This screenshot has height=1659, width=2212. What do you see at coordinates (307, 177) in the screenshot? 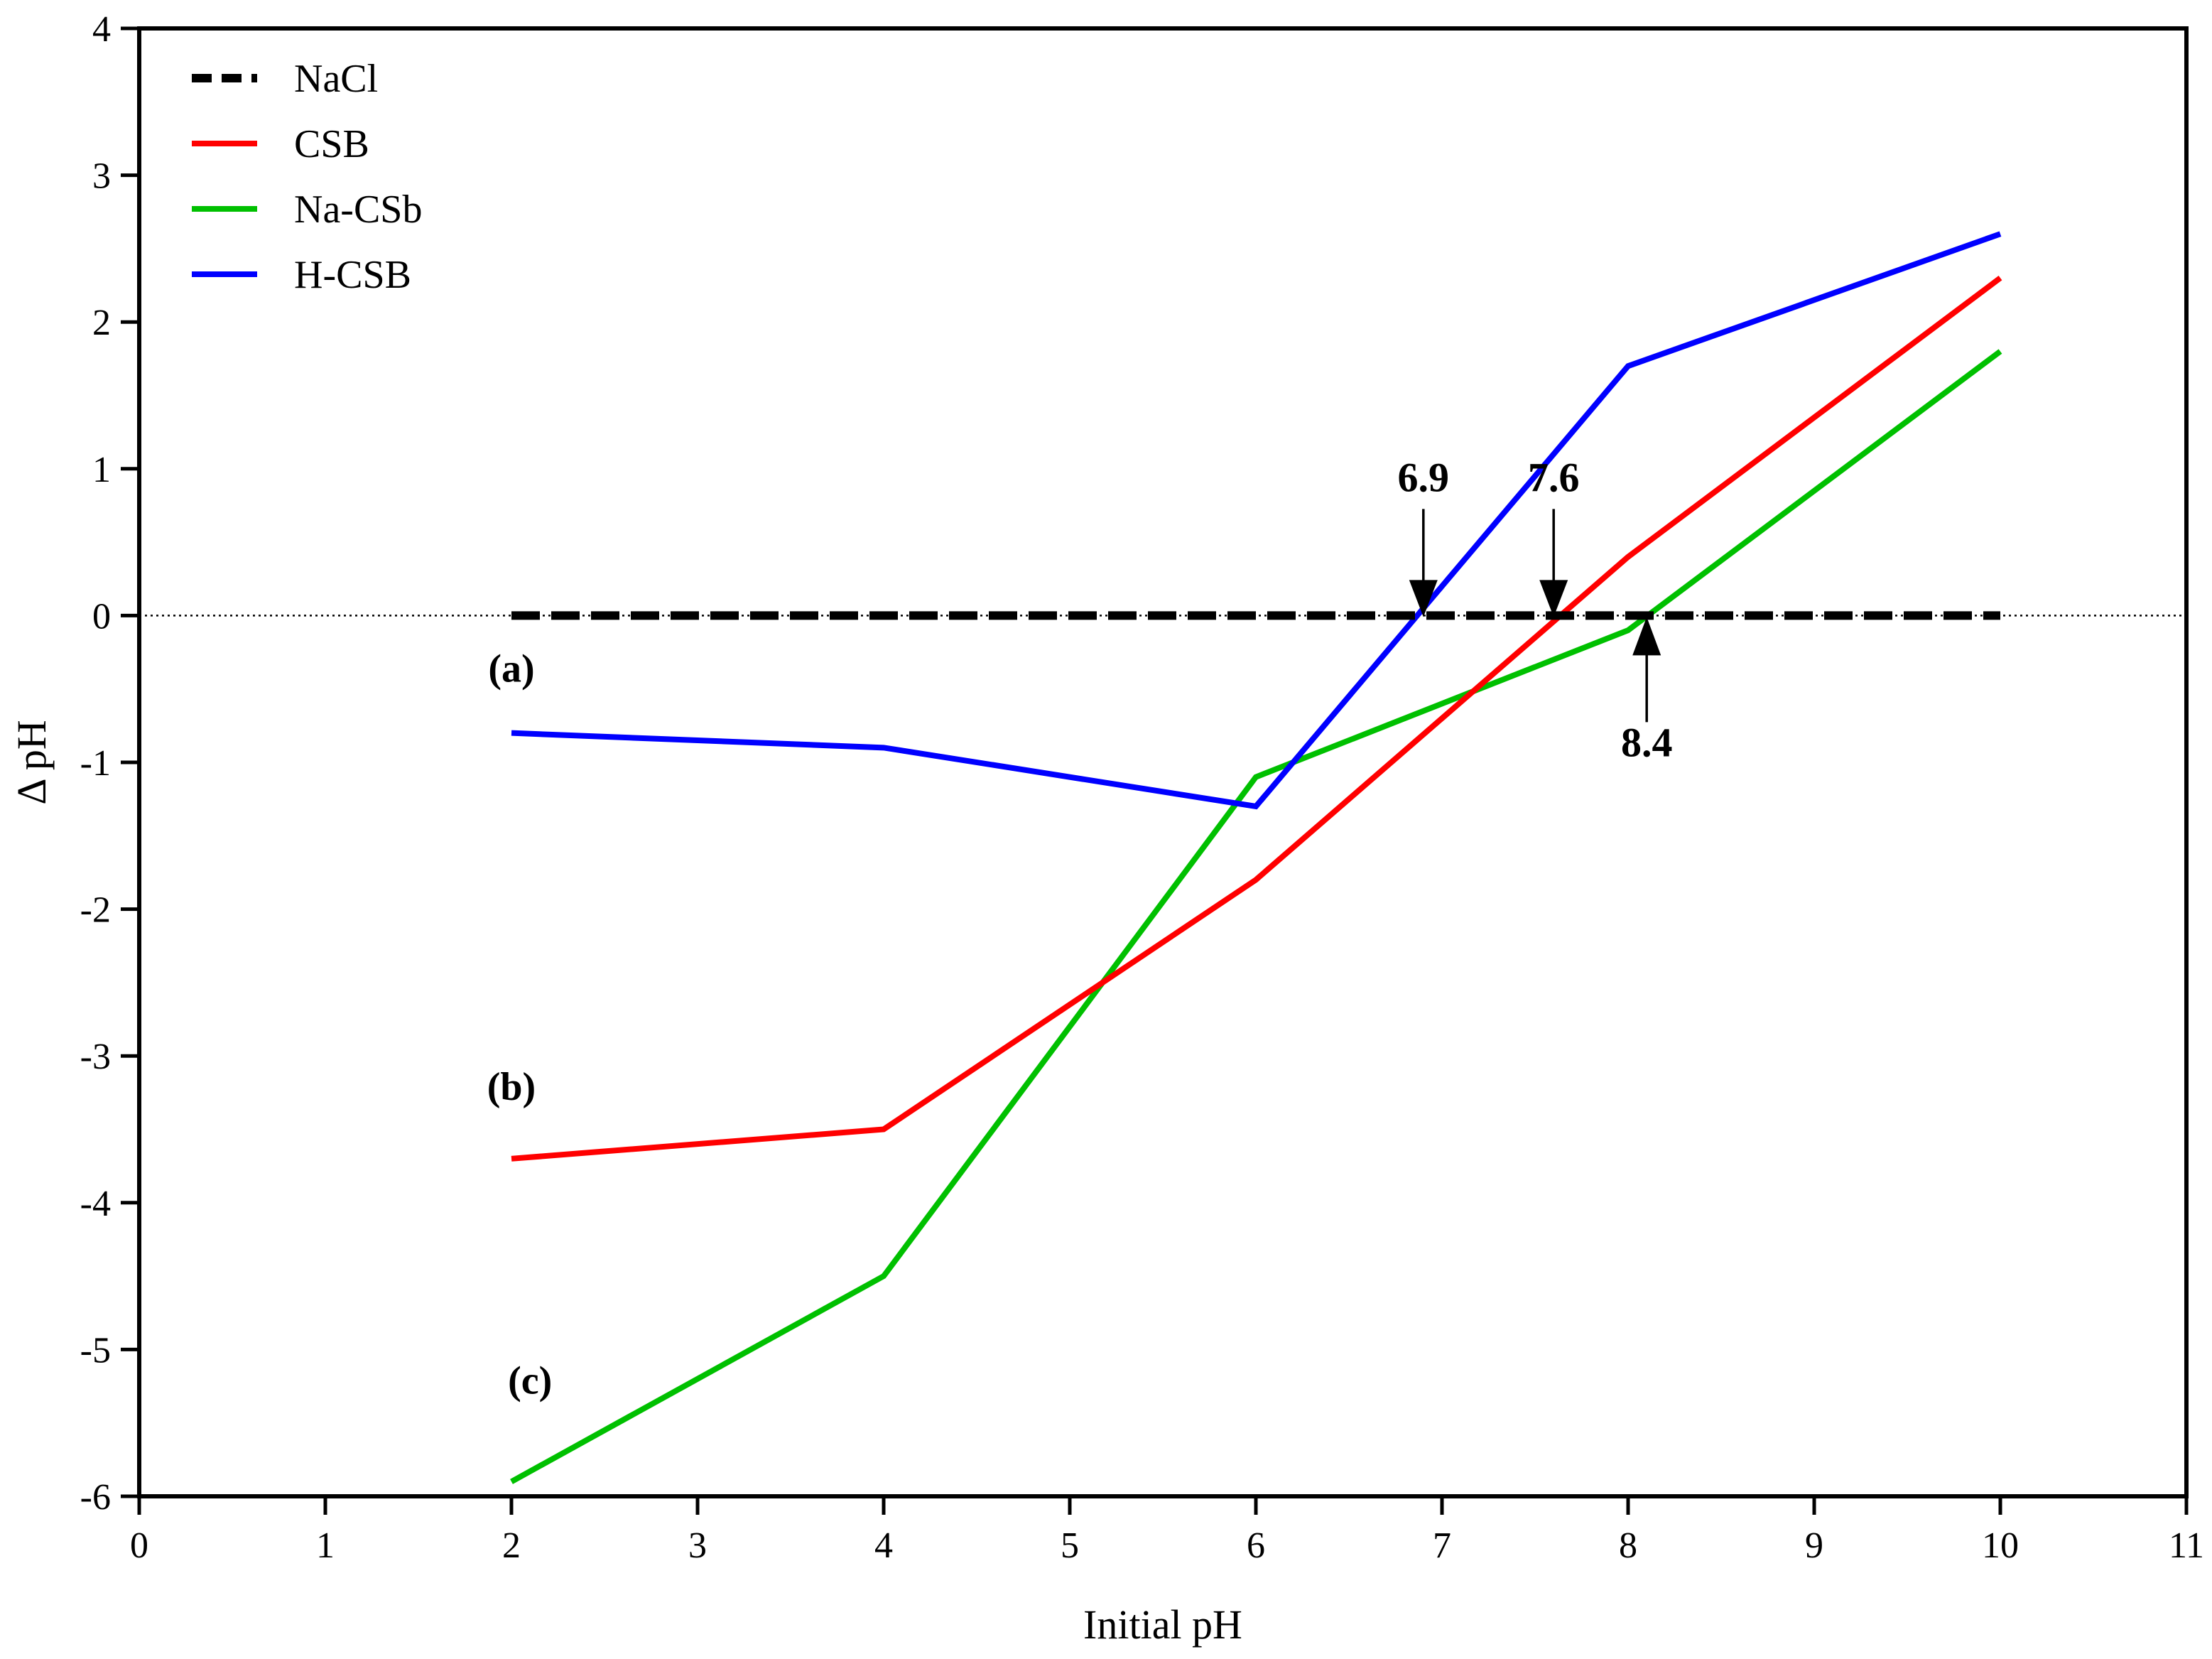
I see `legend: NaCl CSB Na-CSb H-CSB` at bounding box center [307, 177].